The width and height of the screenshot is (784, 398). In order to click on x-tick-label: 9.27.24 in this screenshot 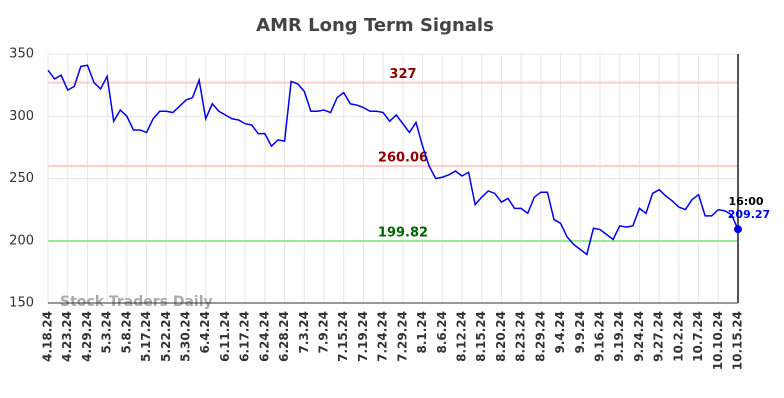, I will do `click(659, 336)`.